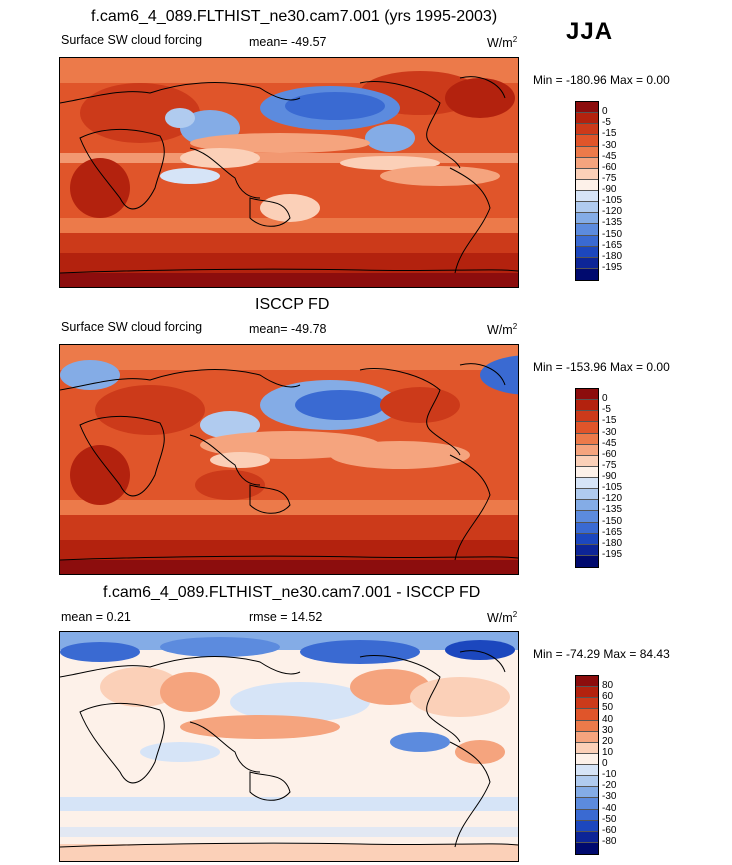  What do you see at coordinates (292, 304) in the screenshot?
I see `panel2-title: ISCCP FD` at bounding box center [292, 304].